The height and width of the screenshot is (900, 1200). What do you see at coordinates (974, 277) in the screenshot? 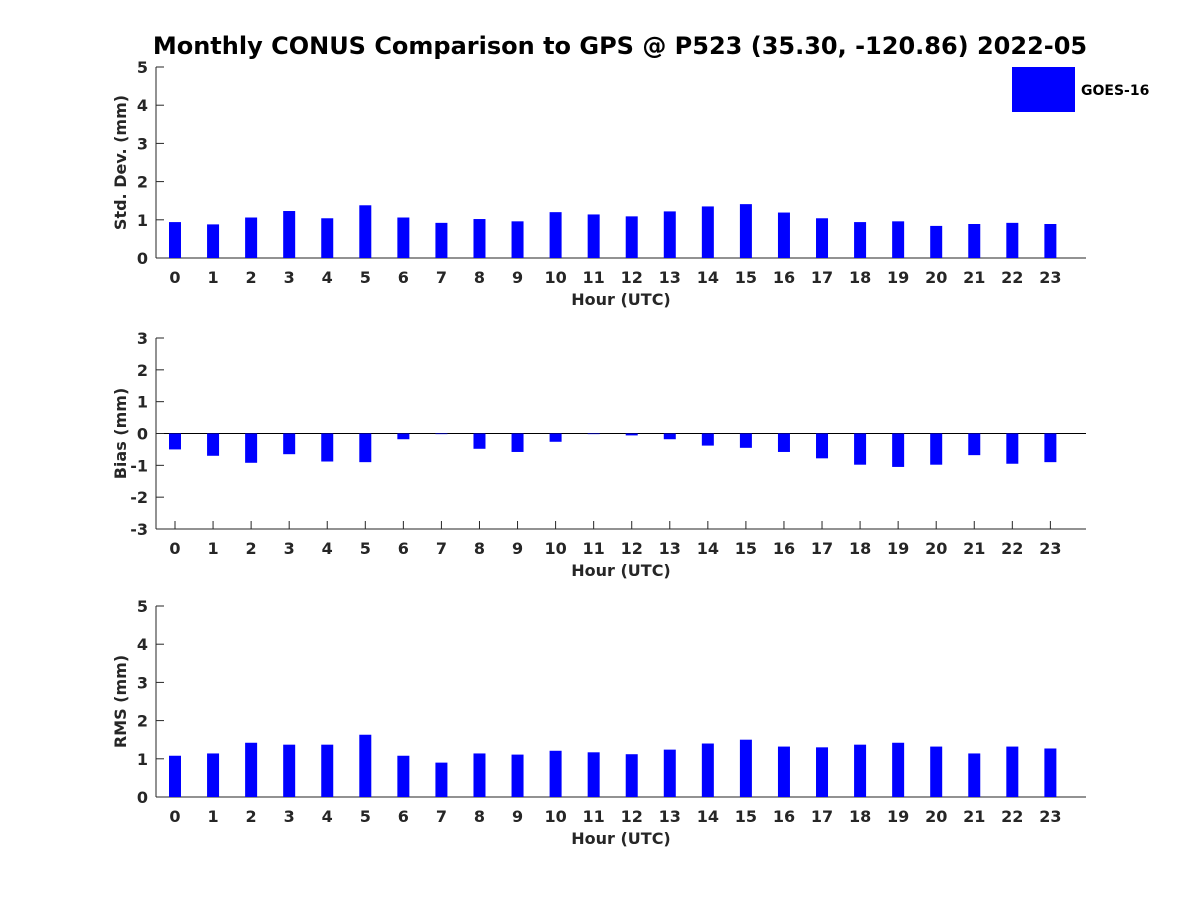
I see `x-tick-label: 21` at bounding box center [974, 277].